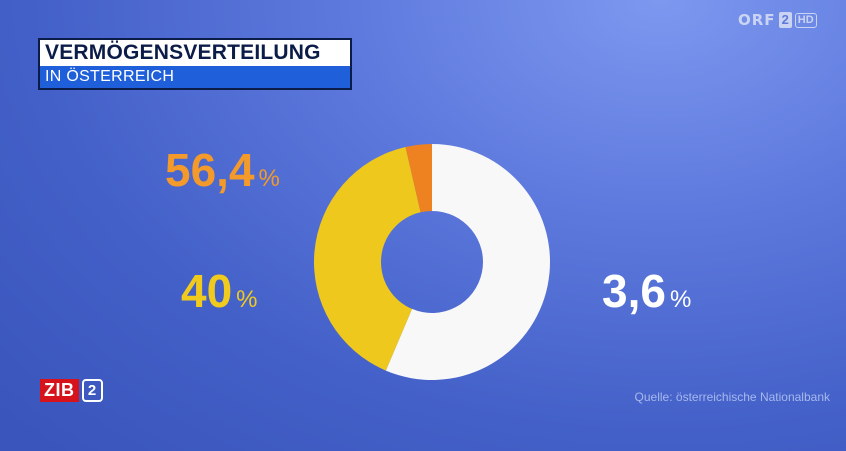 The height and width of the screenshot is (451, 846). I want to click on title-box: VERMÖGENSVERTEILUNG IN ÖSTERREICH, so click(195, 64).